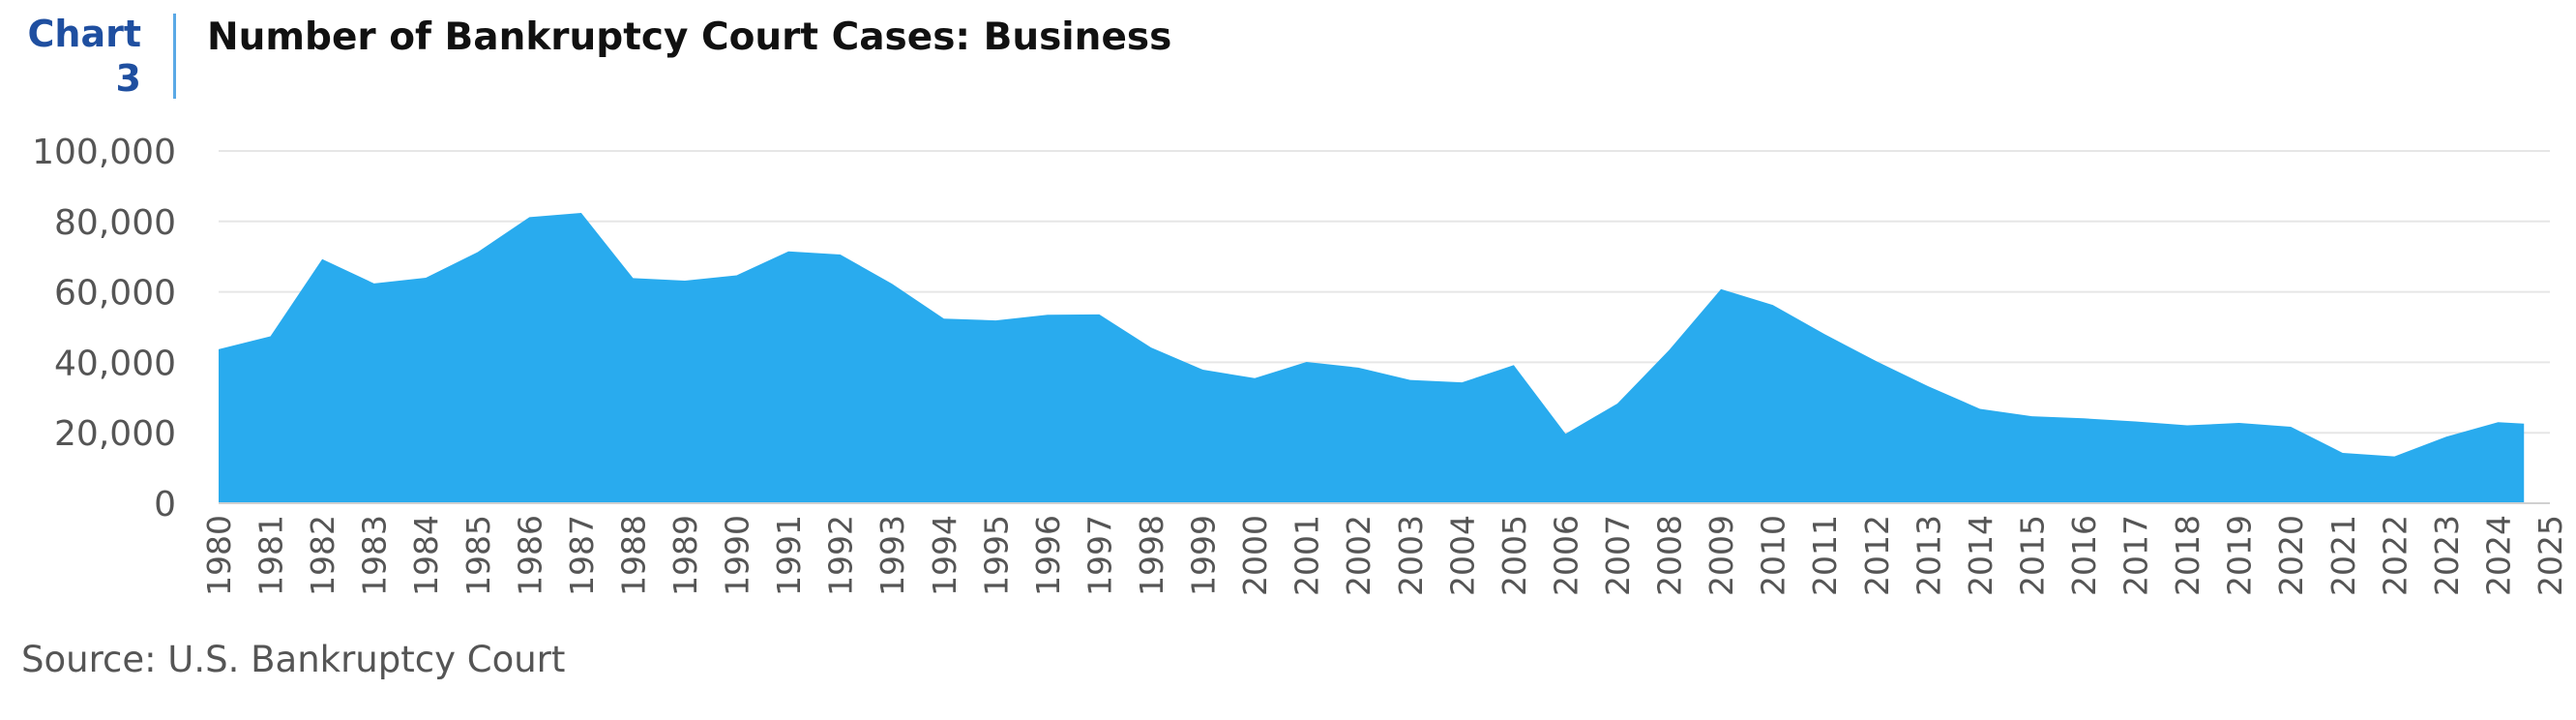  I want to click on y-tick-label: 80,000, so click(115, 223).